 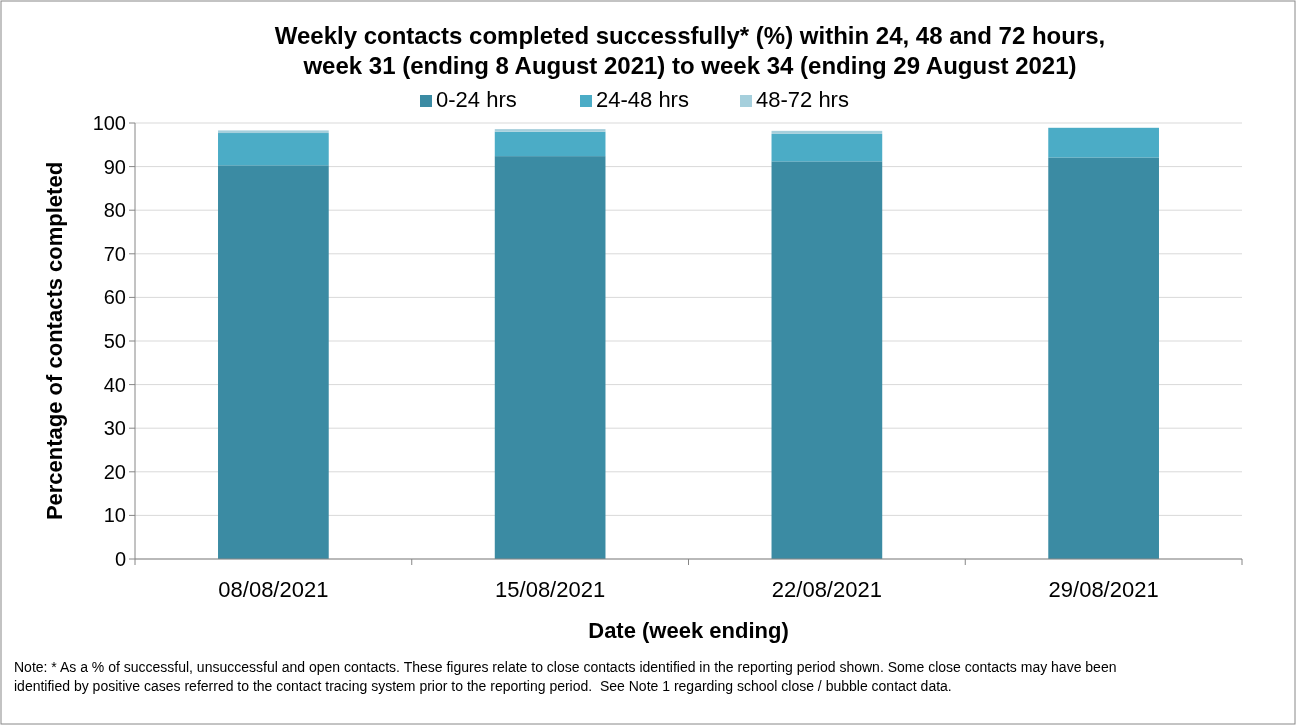 What do you see at coordinates (109, 123) in the screenshot?
I see `y-tick-label: 100` at bounding box center [109, 123].